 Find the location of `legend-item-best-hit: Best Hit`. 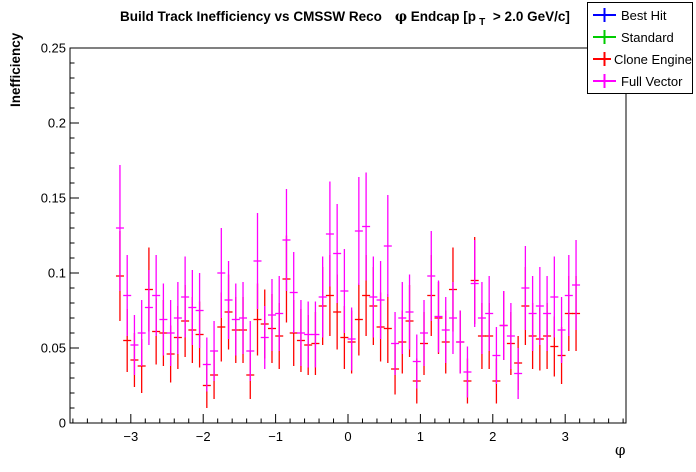

legend-item-best-hit: Best Hit is located at coordinates (642, 15).